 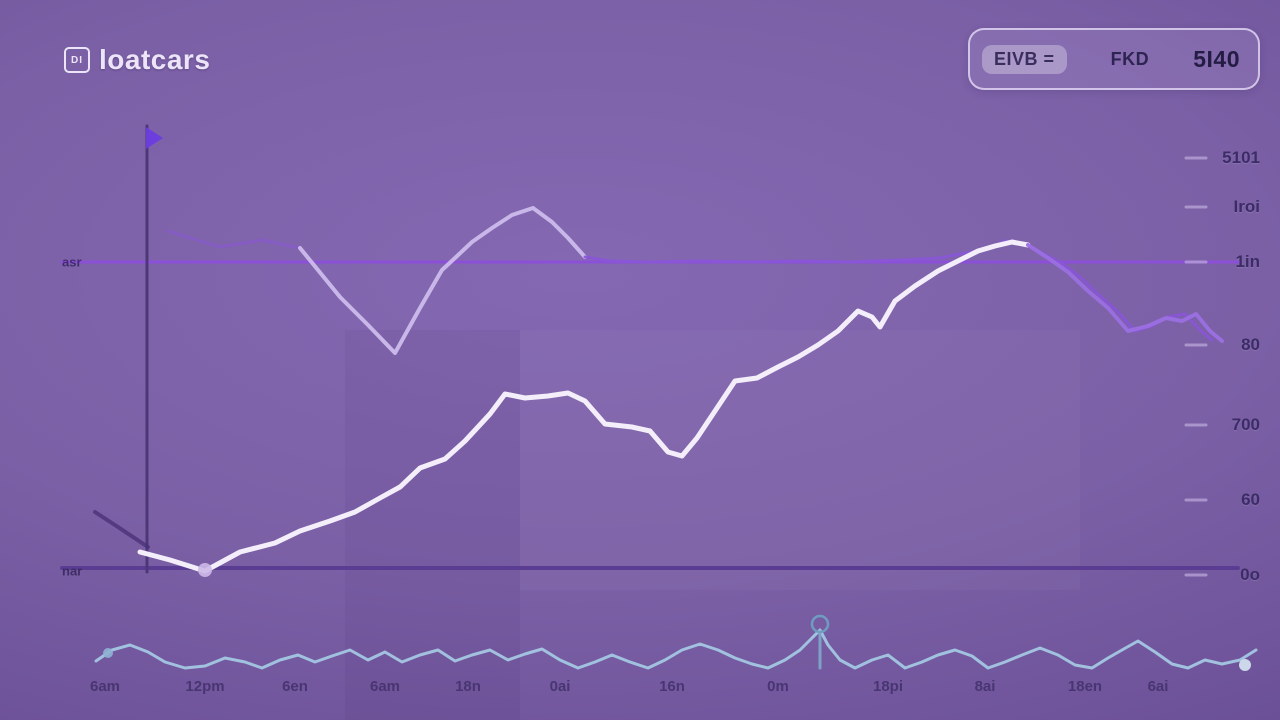 I want to click on series-indicator-lead-dash, so click(x=234, y=239).